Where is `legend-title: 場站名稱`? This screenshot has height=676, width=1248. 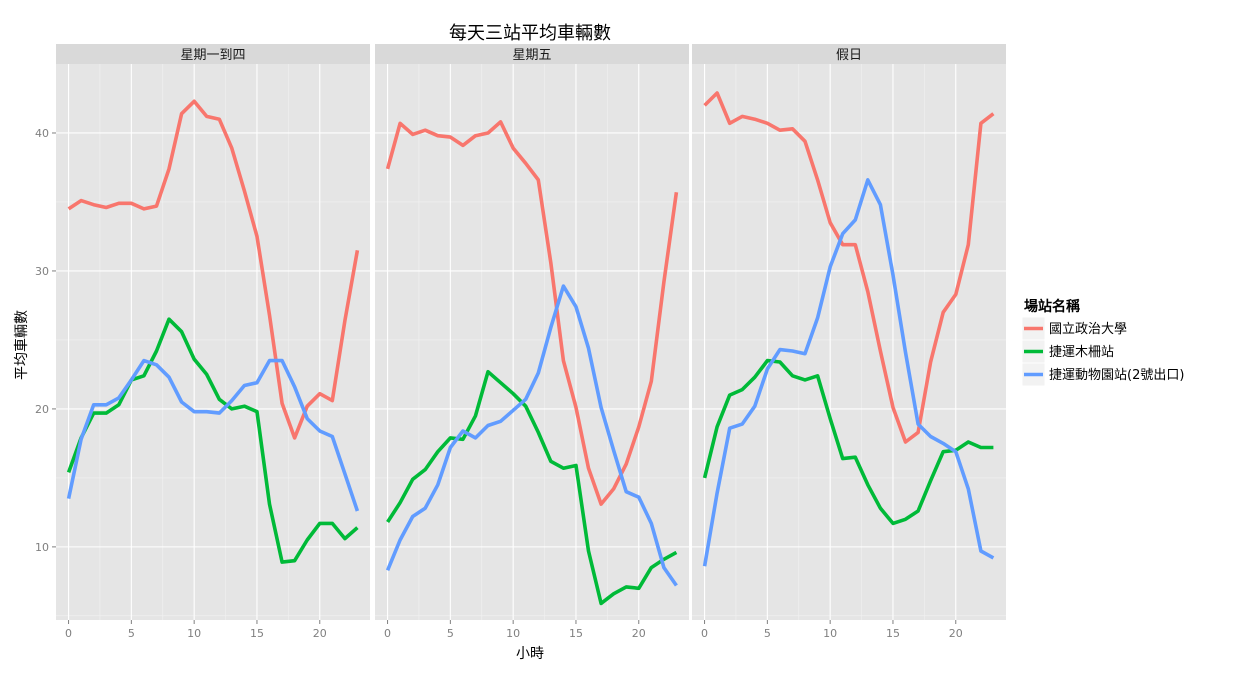
legend-title: 場站名稱 is located at coordinates (1052, 306).